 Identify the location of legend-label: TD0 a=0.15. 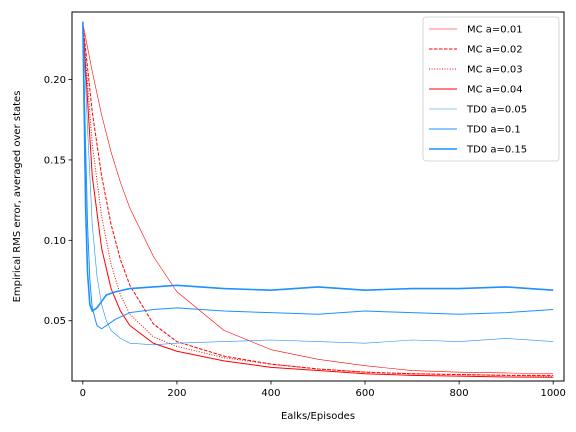
(496, 150).